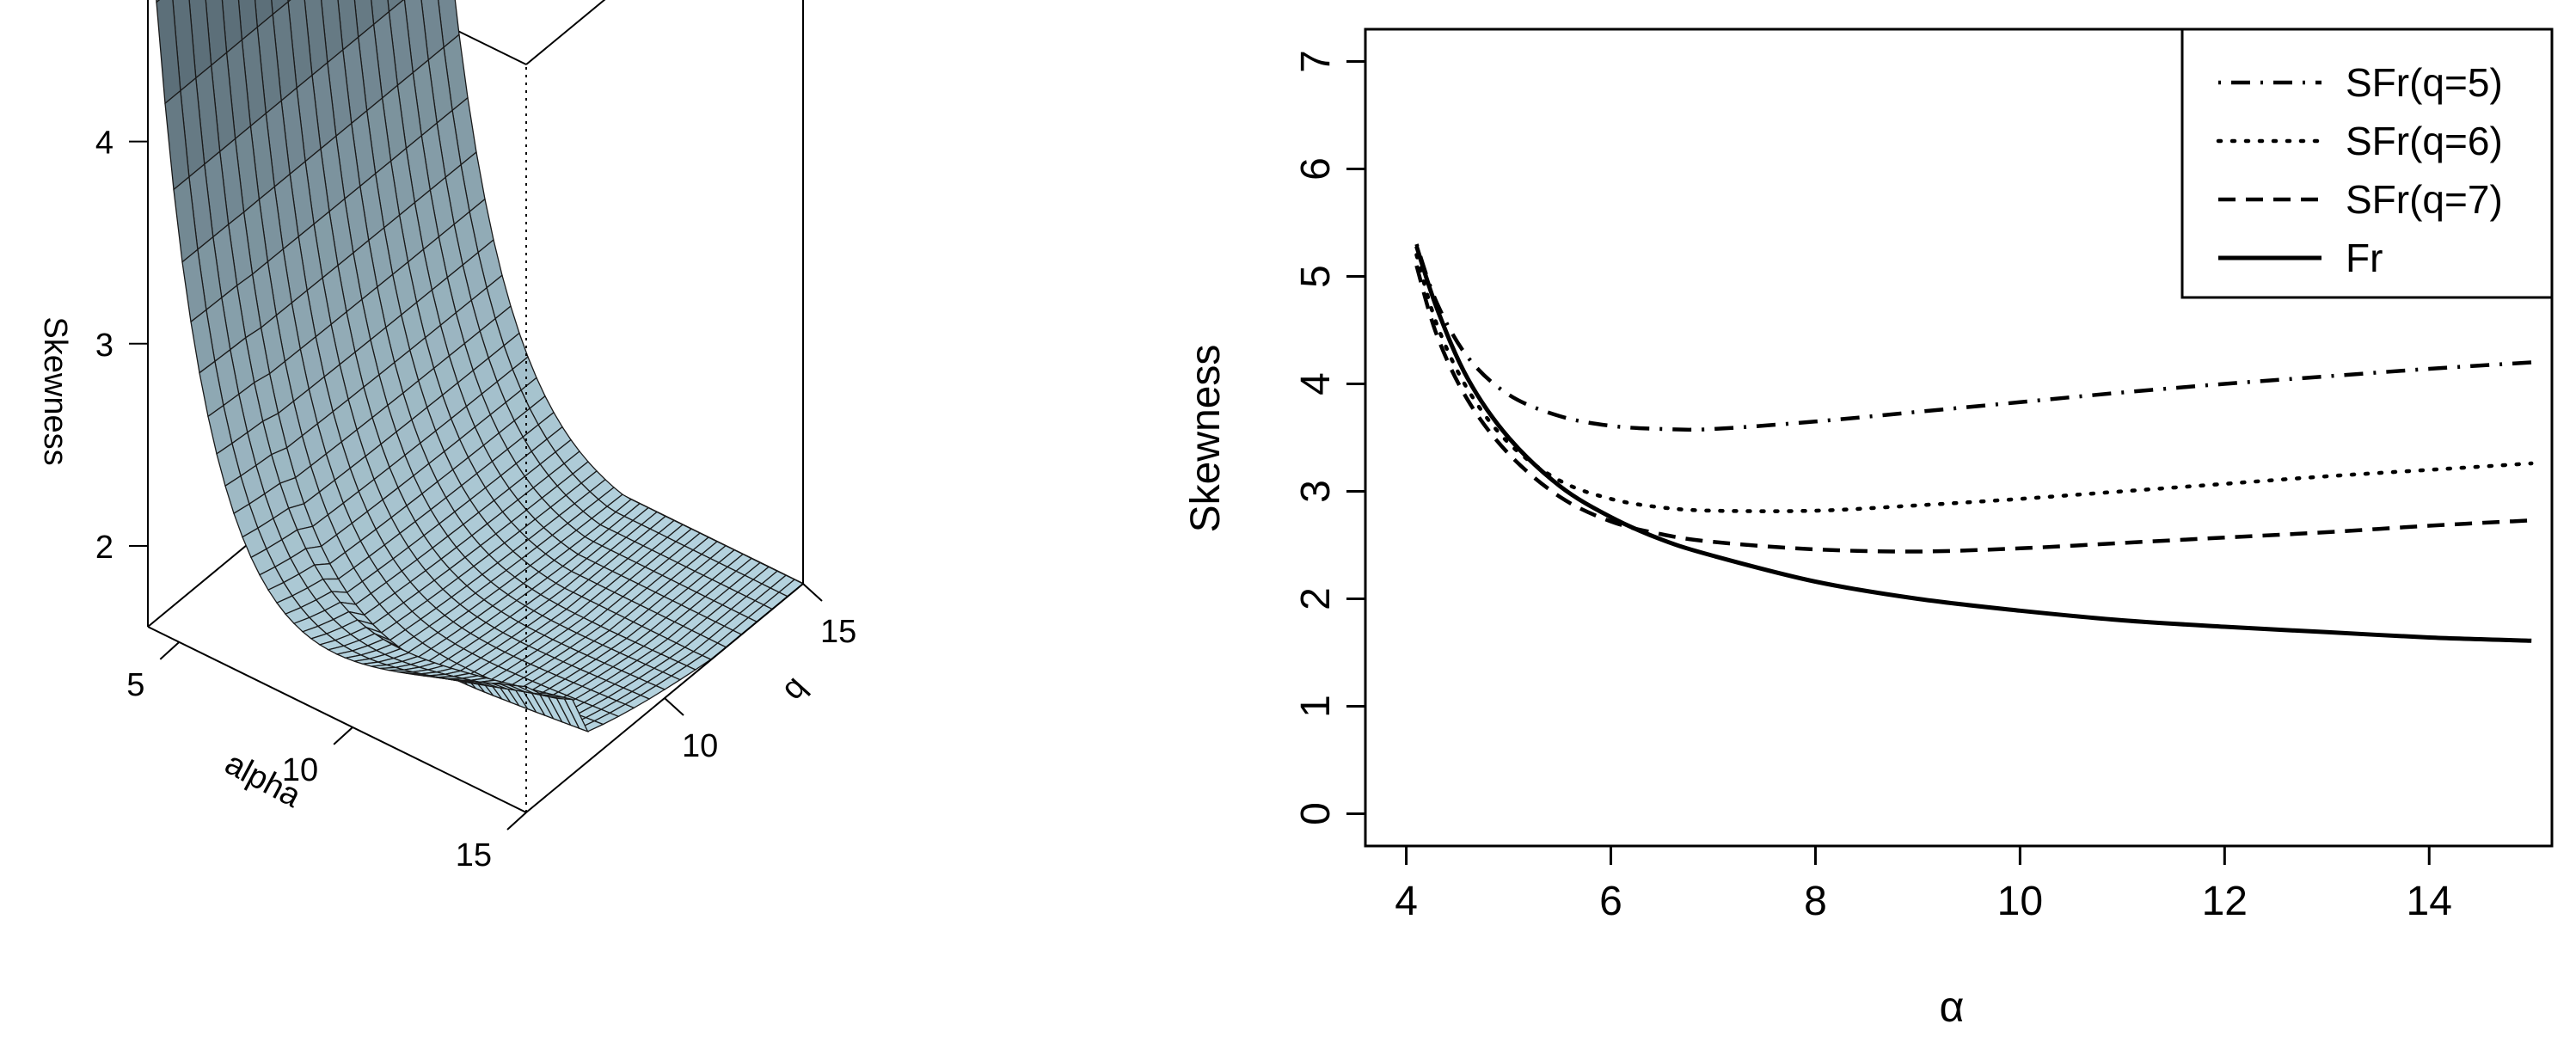  I want to click on legend-label: SFr(q=6), so click(2424, 141).